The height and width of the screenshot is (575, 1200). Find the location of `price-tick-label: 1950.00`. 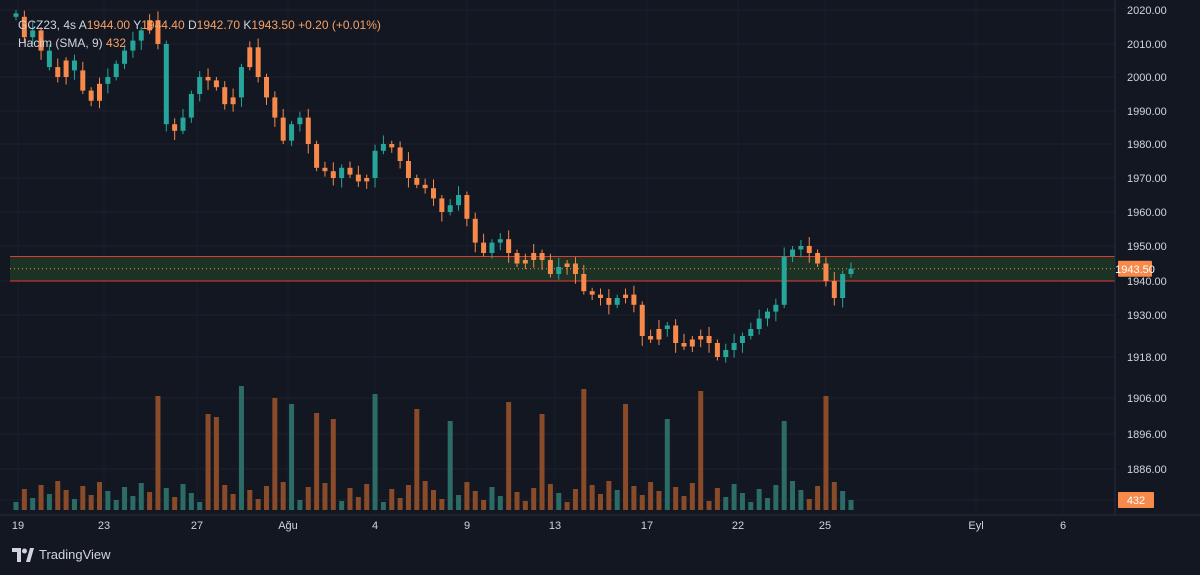

price-tick-label: 1950.00 is located at coordinates (1147, 247).